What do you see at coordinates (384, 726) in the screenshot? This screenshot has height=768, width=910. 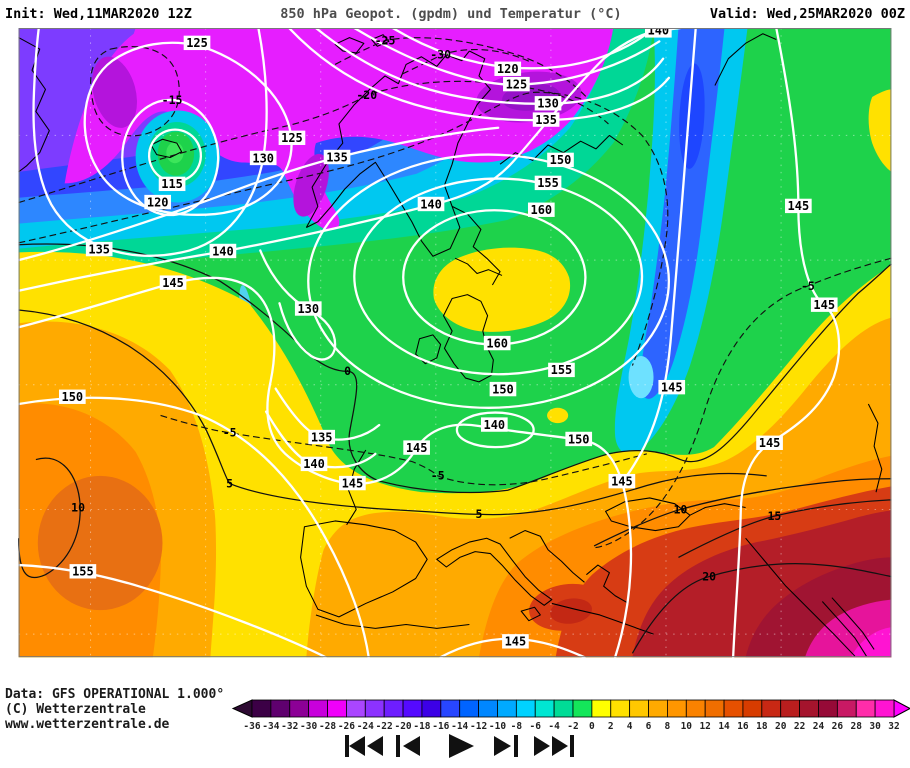 I see `colorbar-tick-label: -22` at bounding box center [384, 726].